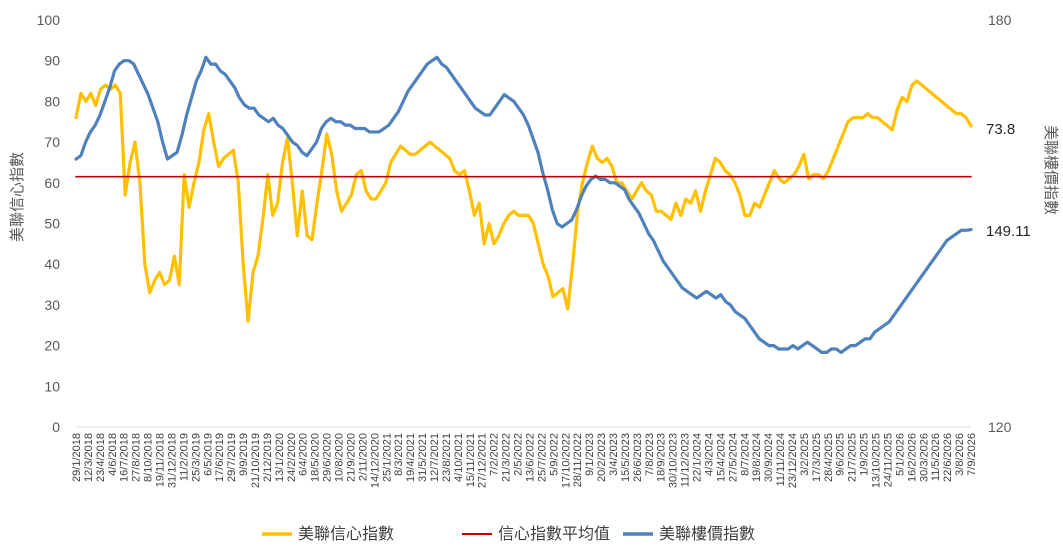 The width and height of the screenshot is (1063, 558). I want to click on confidence-index-last-value-label: 73.8, so click(1000, 129).